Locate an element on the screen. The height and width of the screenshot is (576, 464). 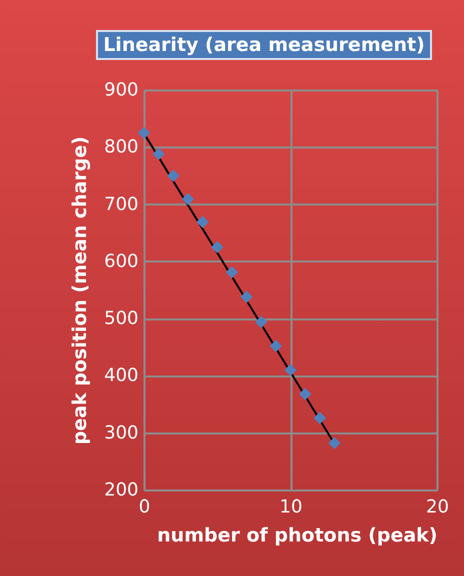
x-tick-label: 10 is located at coordinates (291, 507).